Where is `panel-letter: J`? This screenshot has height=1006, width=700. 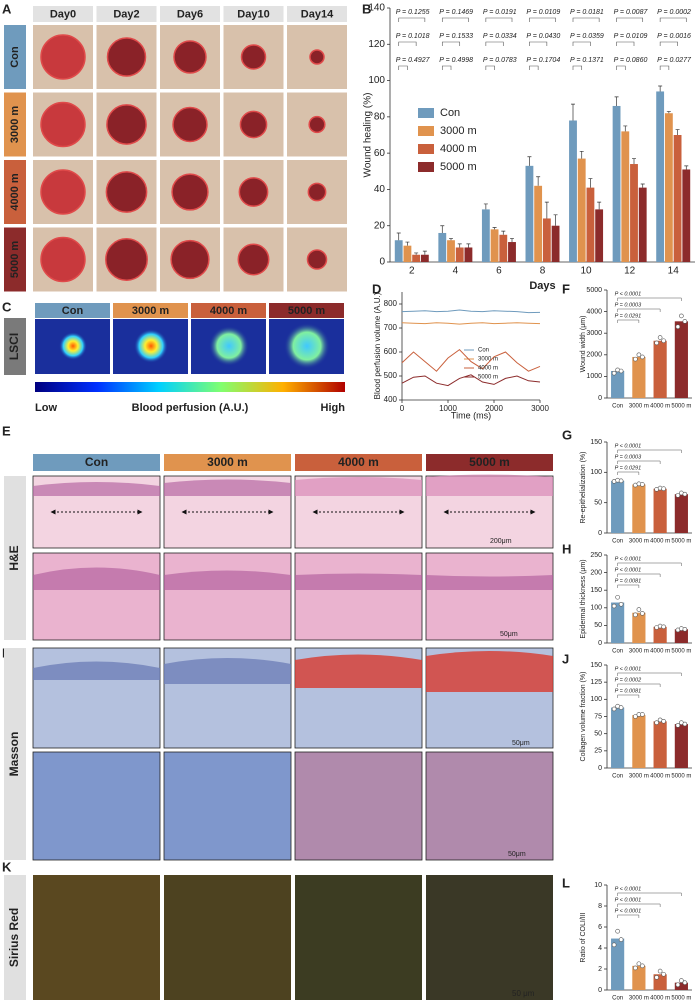
panel-letter: J is located at coordinates (565, 658).